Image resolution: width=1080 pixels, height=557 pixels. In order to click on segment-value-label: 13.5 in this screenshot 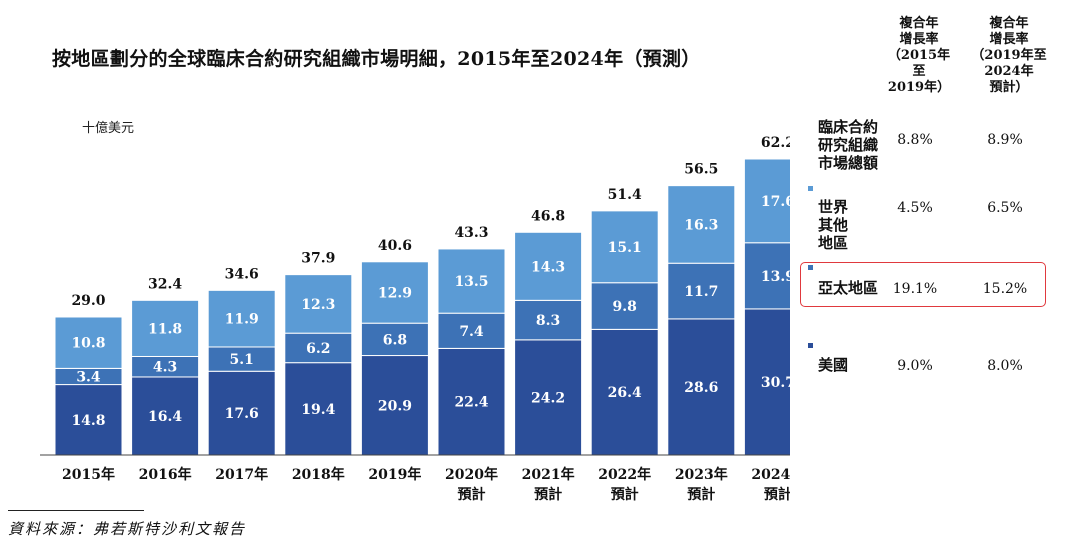, I will do `click(471, 282)`.